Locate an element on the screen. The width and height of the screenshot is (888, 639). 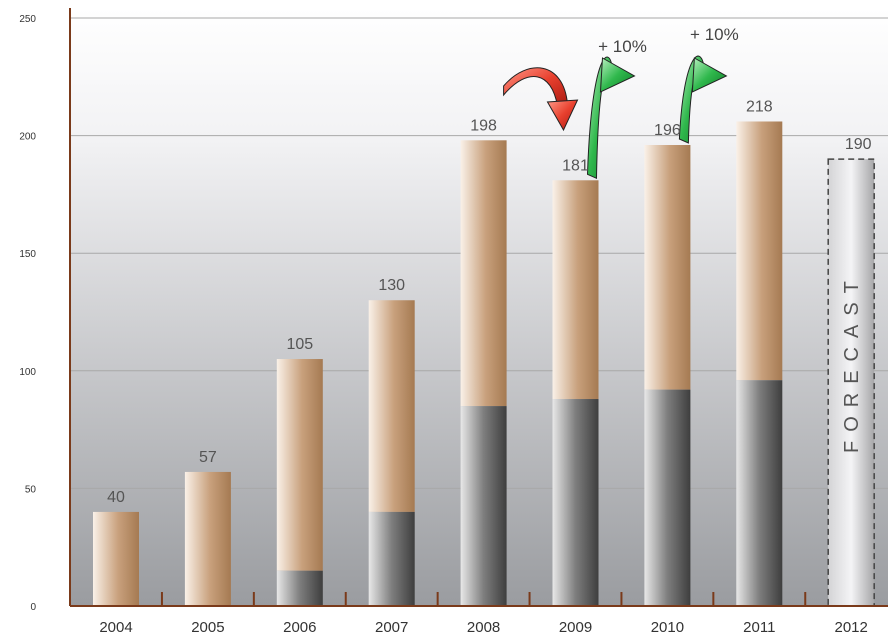
annotation-label-2009-2010: + 10% is located at coordinates (622, 46).